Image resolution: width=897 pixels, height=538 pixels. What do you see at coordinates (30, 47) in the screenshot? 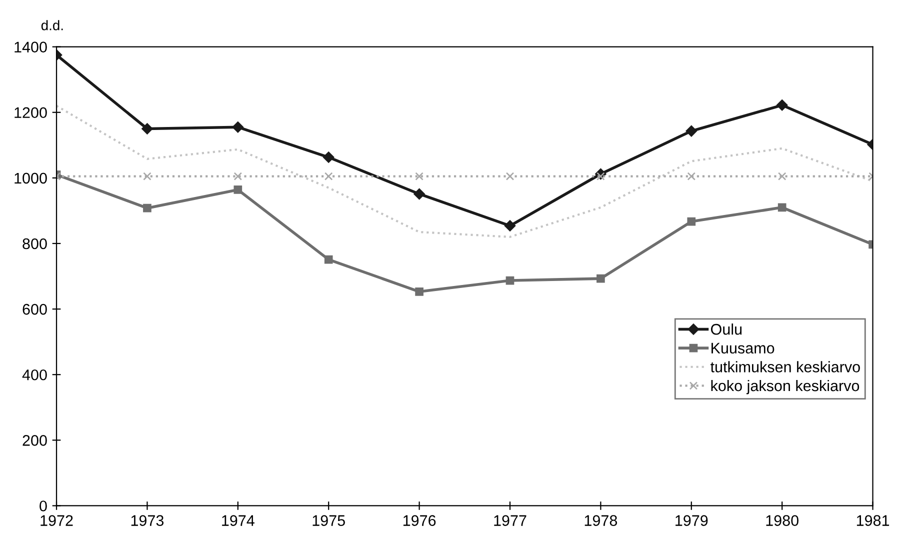
I see `y-tick-label: 1400` at bounding box center [30, 47].